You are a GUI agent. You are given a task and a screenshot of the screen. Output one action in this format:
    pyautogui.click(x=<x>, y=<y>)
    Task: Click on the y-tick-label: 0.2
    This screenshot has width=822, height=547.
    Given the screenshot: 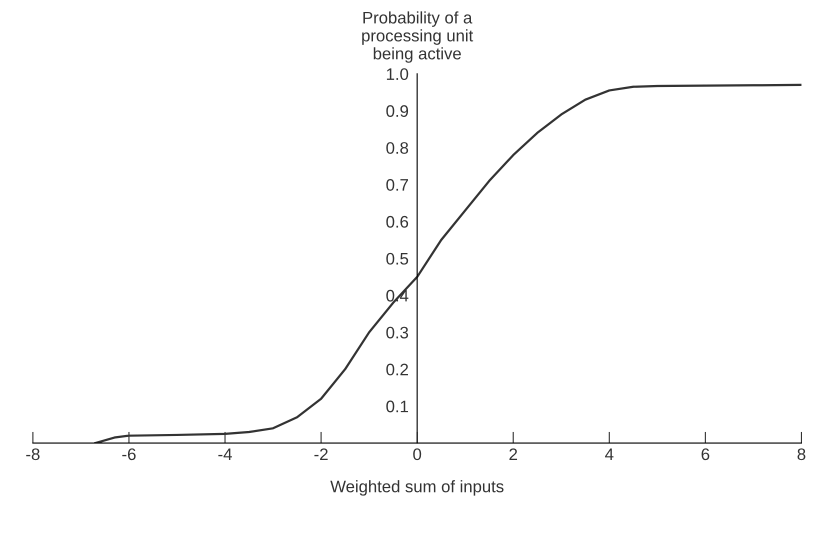 What is the action you would take?
    pyautogui.click(x=397, y=370)
    